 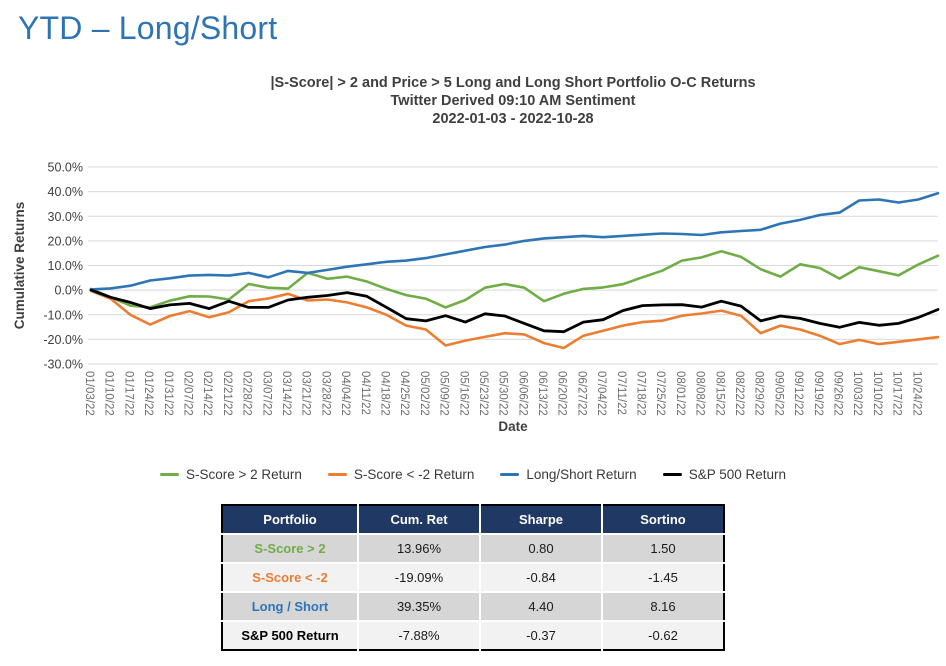 I want to click on x-tick-label: 09/05/22, so click(x=778, y=393).